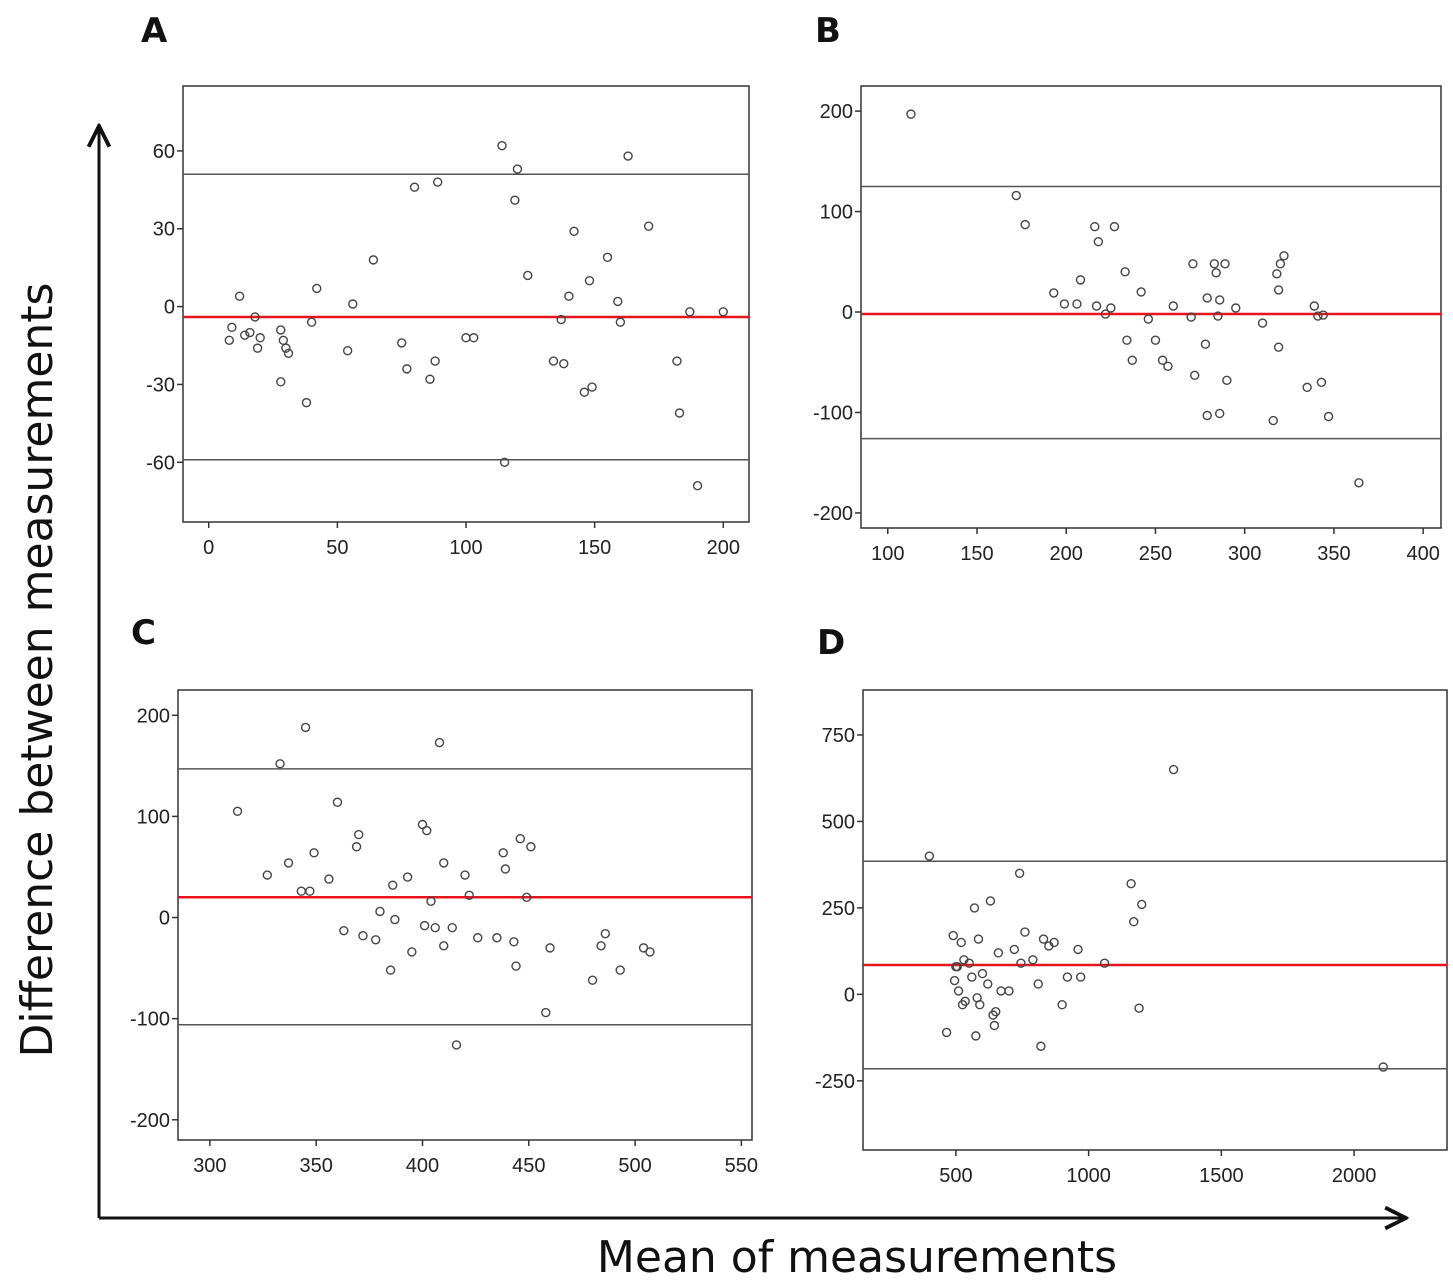 Image resolution: width=1453 pixels, height=1281 pixels. Describe the element at coordinates (849, 995) in the screenshot. I see `ytick-label-d-3: 0` at that location.